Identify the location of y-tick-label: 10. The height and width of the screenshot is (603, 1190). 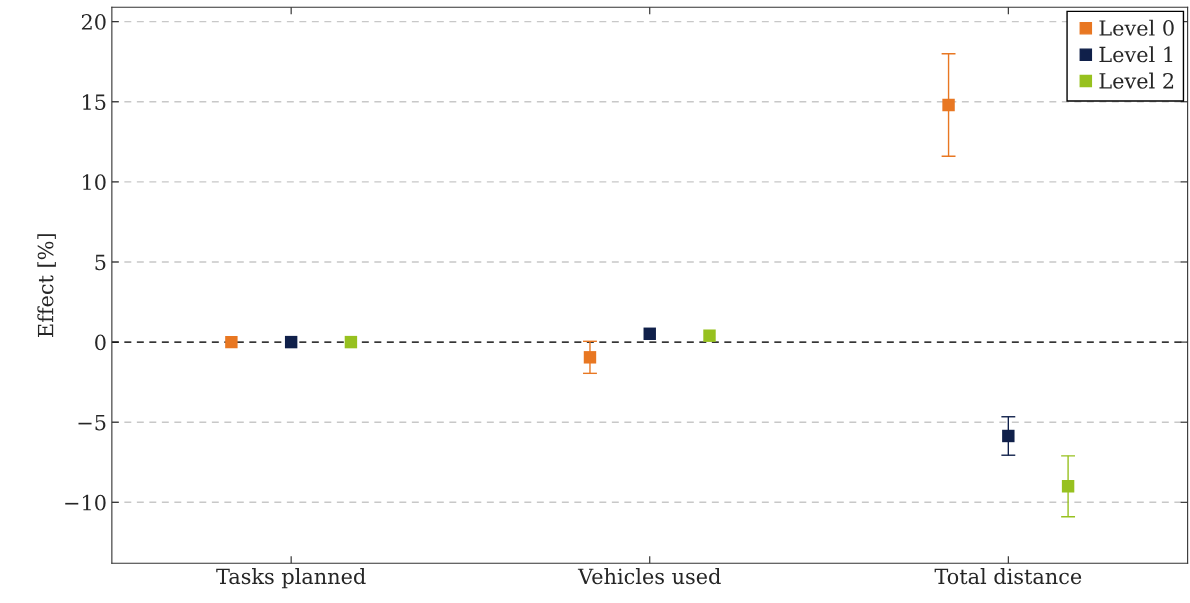
(94, 182).